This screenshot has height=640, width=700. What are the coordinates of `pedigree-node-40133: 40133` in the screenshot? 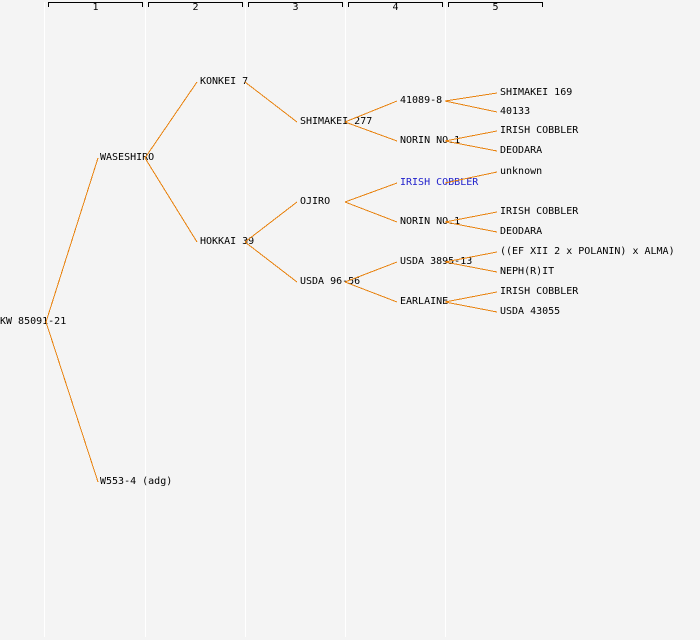 It's located at (515, 111).